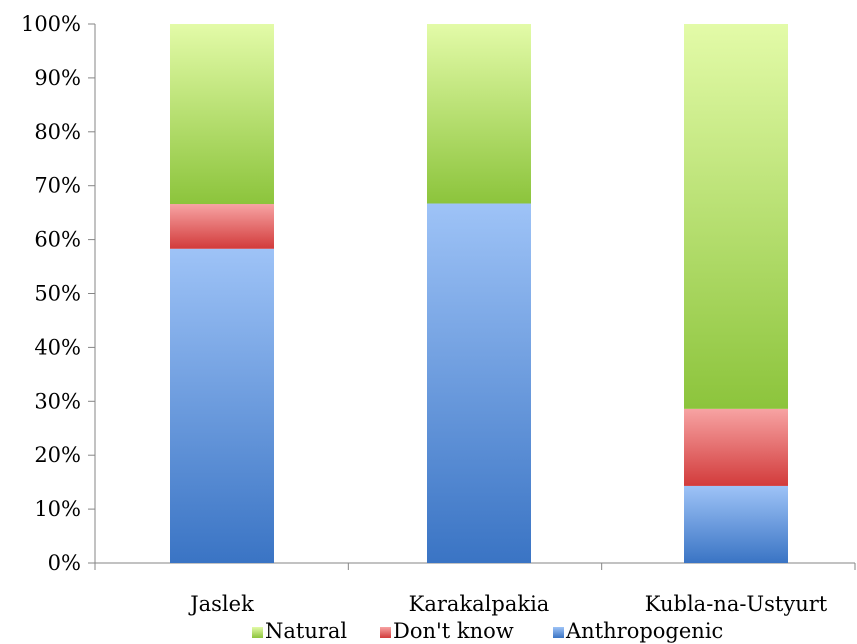  What do you see at coordinates (57, 294) in the screenshot?
I see `y-tick-label: 50%` at bounding box center [57, 294].